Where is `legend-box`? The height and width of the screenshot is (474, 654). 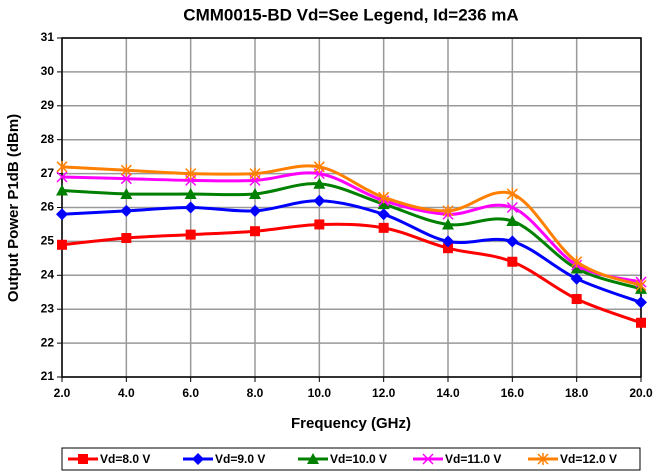 legend-box is located at coordinates (351, 459).